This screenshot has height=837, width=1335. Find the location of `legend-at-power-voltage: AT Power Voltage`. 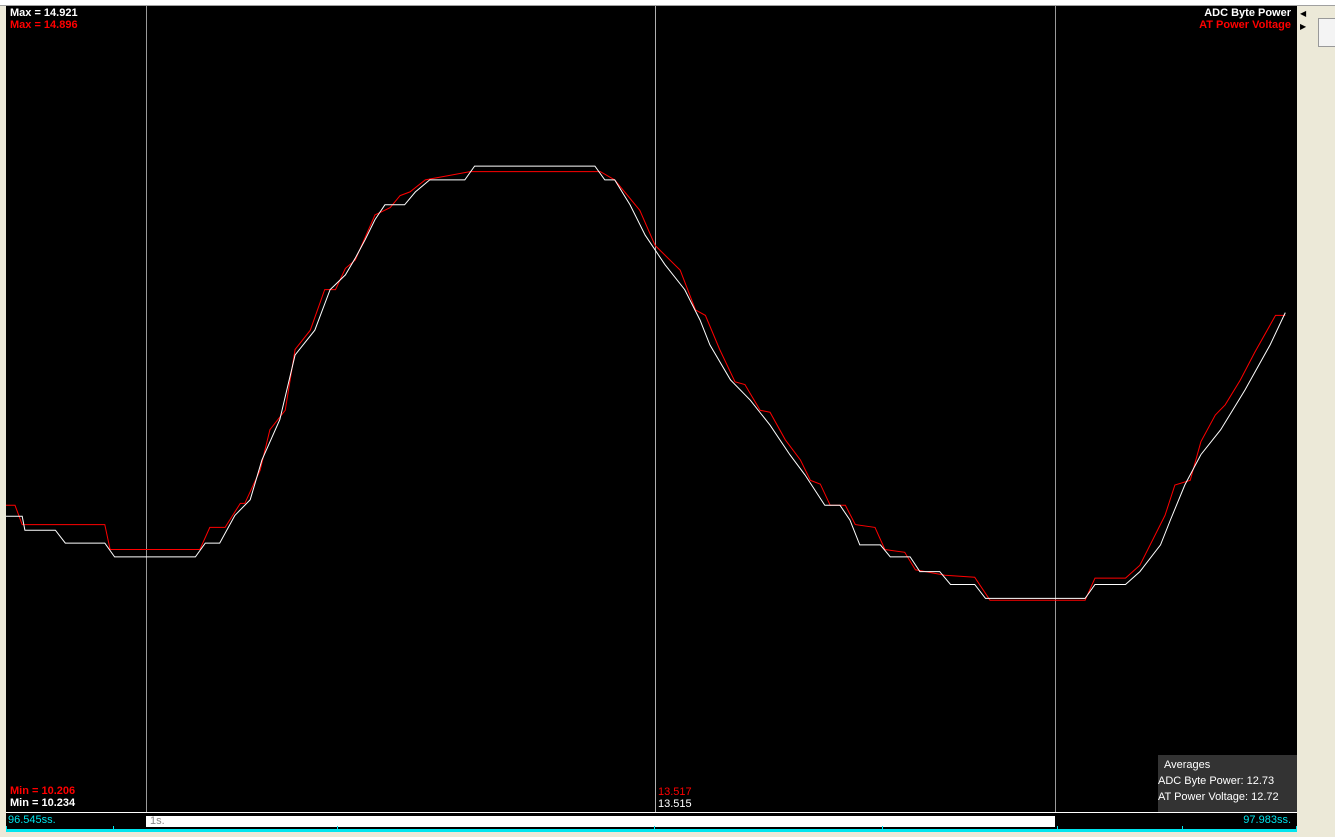

legend-at-power-voltage: AT Power Voltage is located at coordinates (1245, 25).